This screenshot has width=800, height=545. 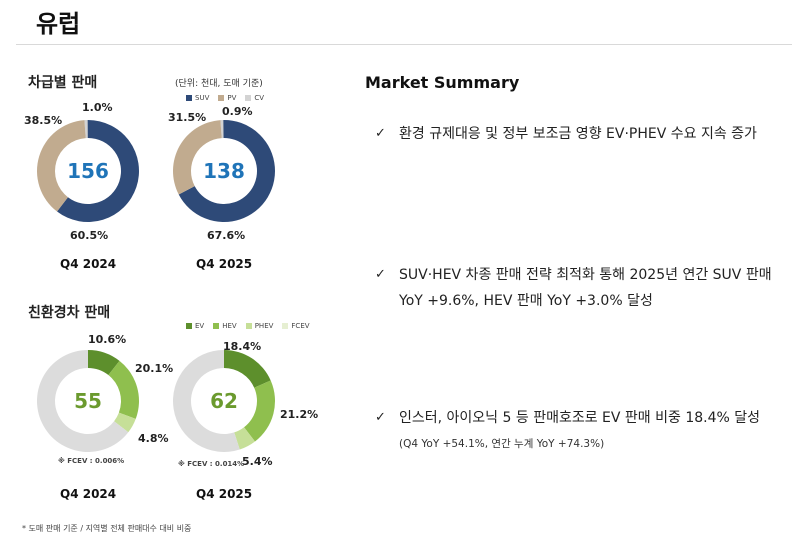 I want to click on summary-bullet-1-text: 환경 규제대응 및 정부 보조금 영향 EV·PHEV 수요 지속 증가, so click(x=578, y=134).